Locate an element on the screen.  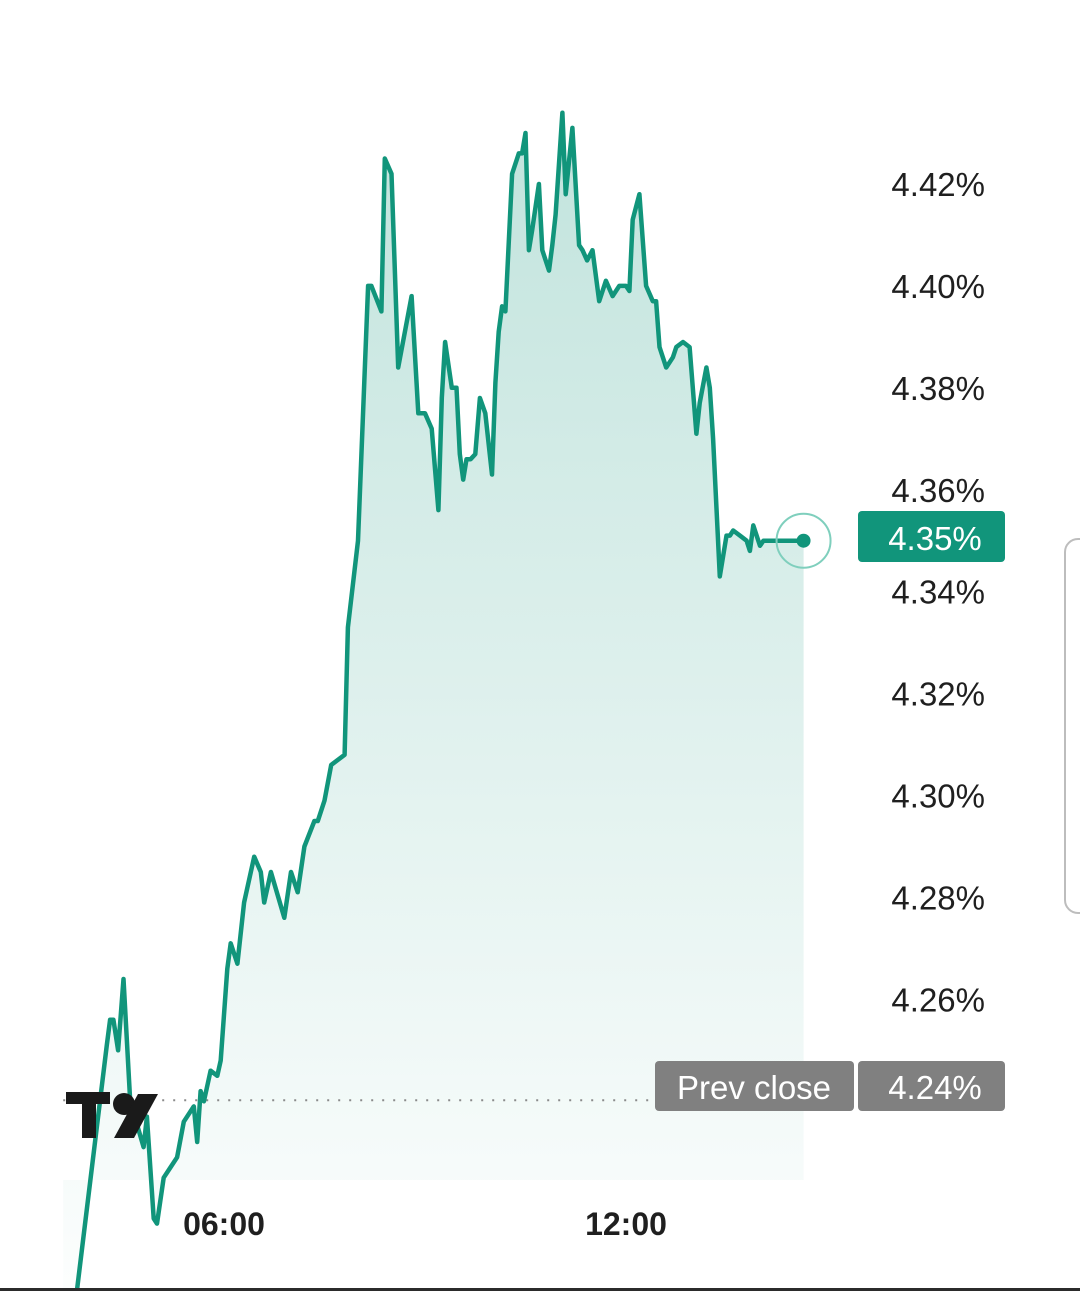
y-tick-label: 4.26% is located at coordinates (938, 999).